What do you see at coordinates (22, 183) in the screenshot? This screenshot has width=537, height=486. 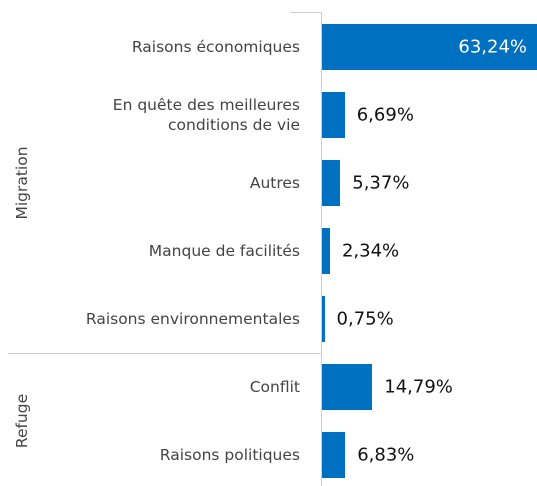 I see `group-label: Migration` at bounding box center [22, 183].